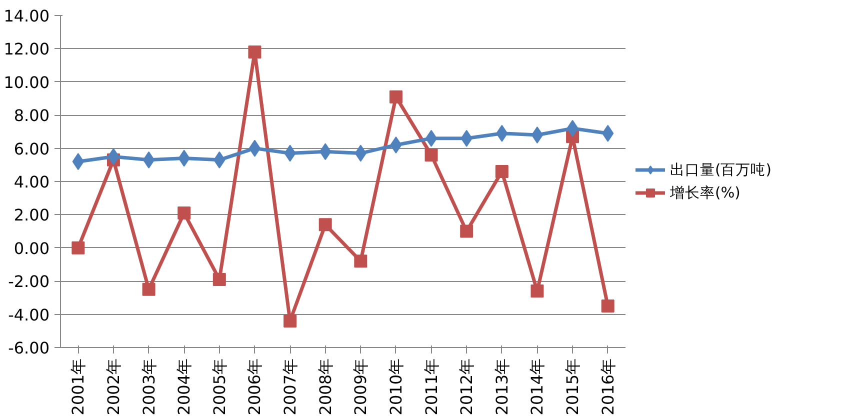 This screenshot has width=867, height=420. What do you see at coordinates (29, 348) in the screenshot?
I see `y-tick-label: -6.00` at bounding box center [29, 348].